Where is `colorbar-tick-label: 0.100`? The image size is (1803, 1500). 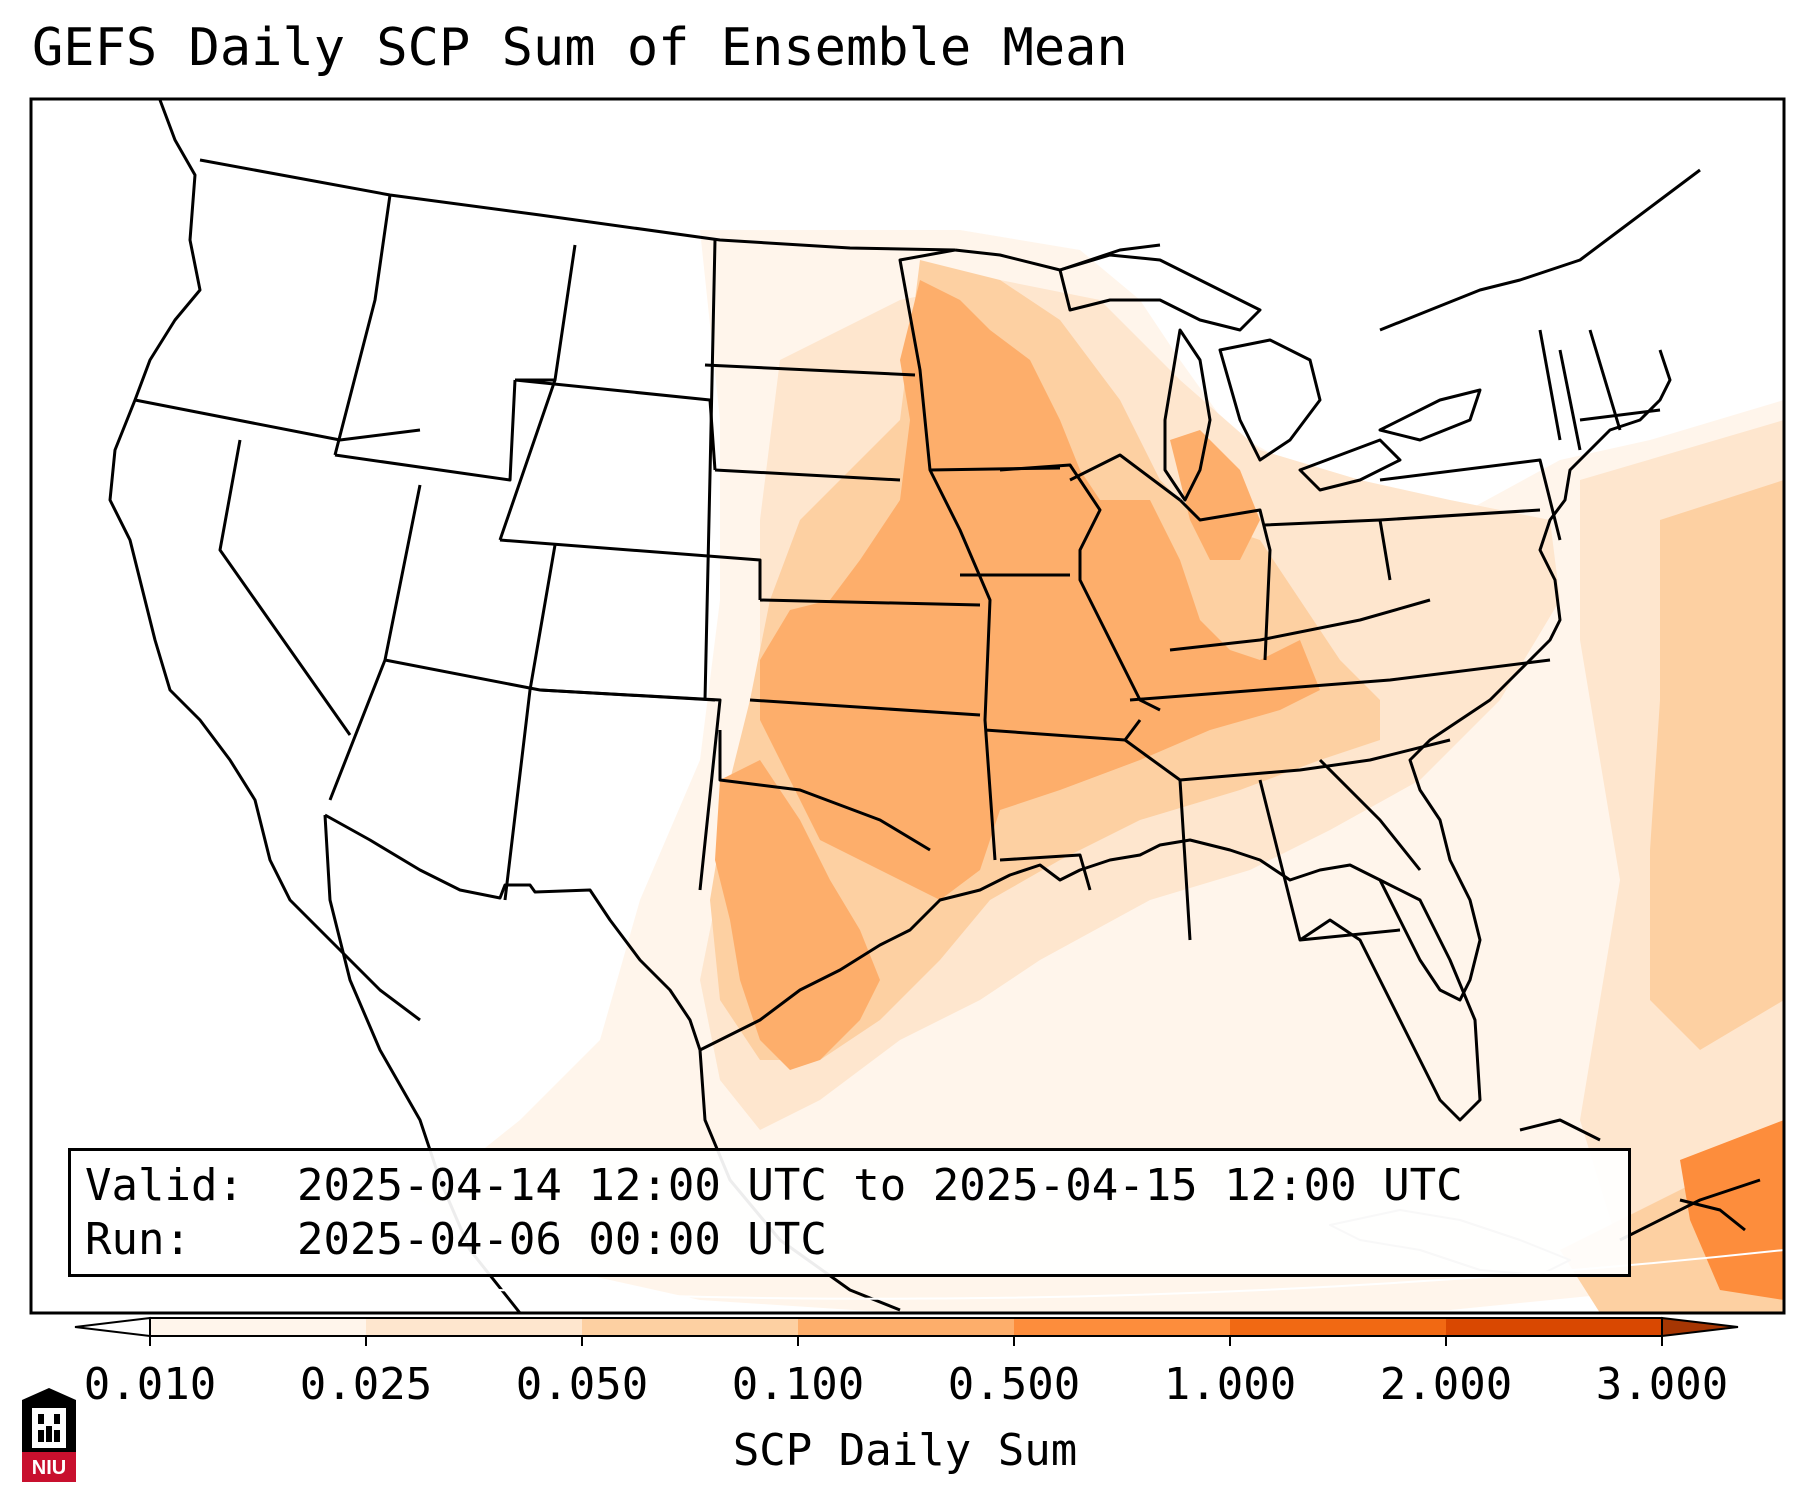
colorbar-tick-label: 0.100 is located at coordinates (798, 1384).